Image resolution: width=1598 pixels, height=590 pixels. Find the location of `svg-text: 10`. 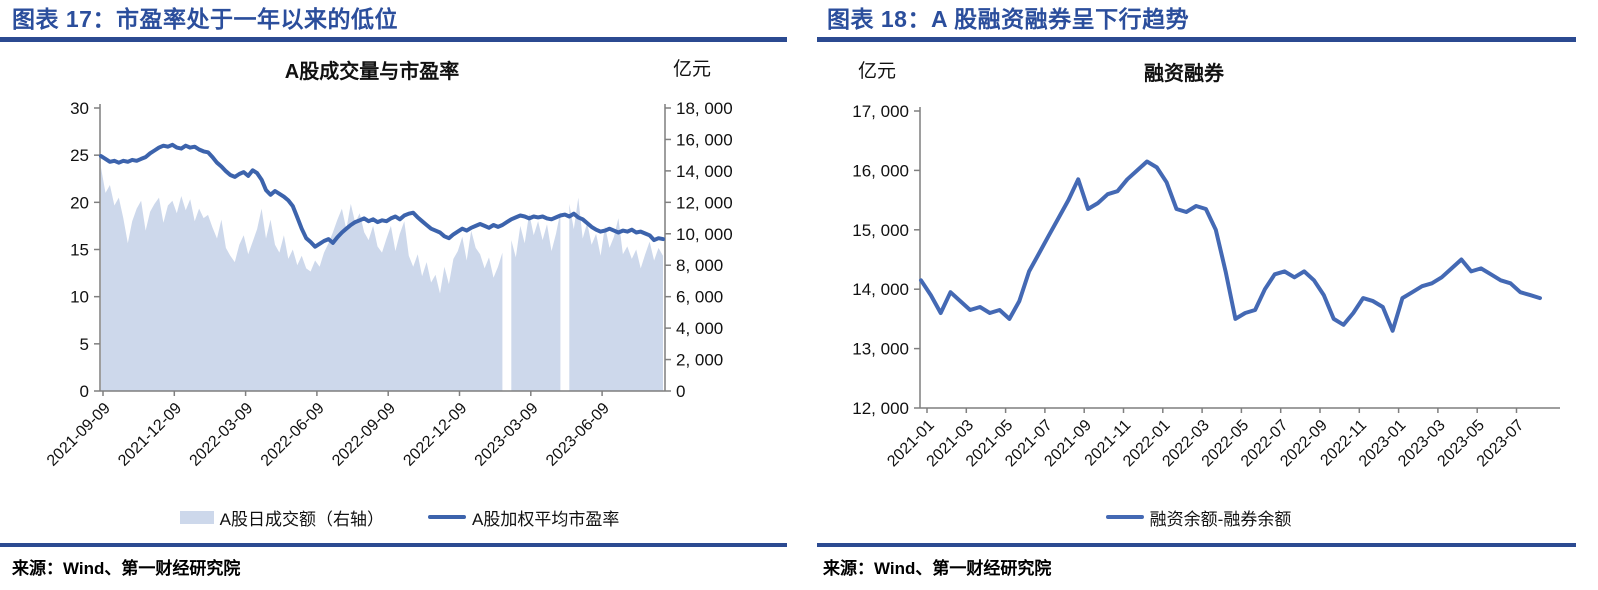

svg-text: 10 is located at coordinates (79, 297).